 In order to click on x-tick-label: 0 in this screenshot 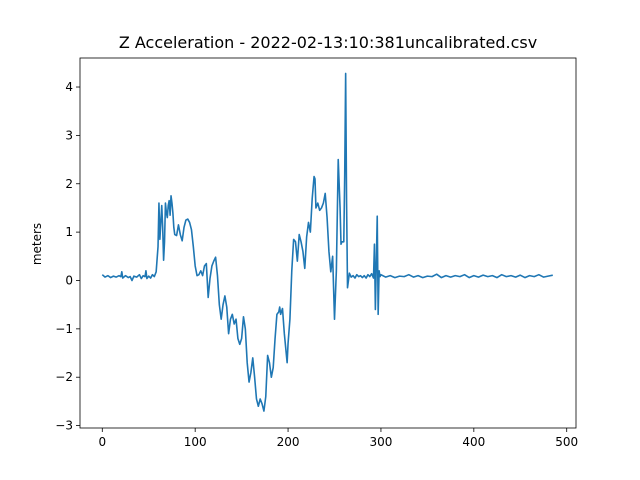, I will do `click(102, 442)`.